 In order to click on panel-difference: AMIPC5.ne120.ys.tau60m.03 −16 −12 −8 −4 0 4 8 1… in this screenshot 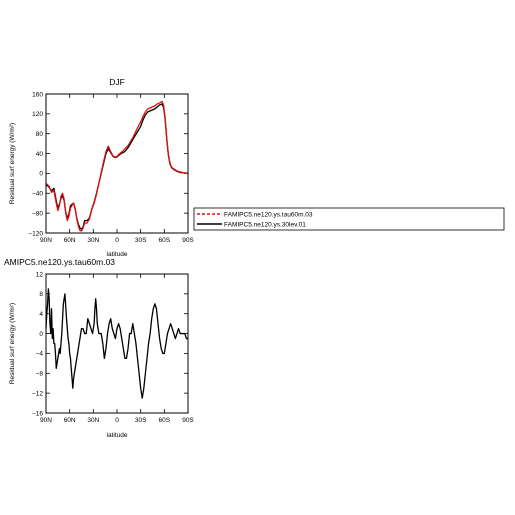, I will do `click(99, 348)`.